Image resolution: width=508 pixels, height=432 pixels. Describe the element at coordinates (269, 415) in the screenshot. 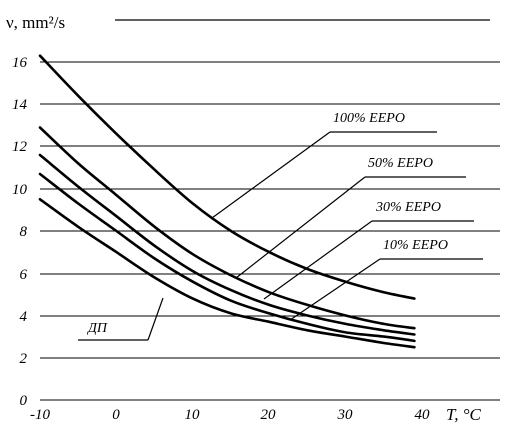

I see `x-tick-label: 20` at that location.